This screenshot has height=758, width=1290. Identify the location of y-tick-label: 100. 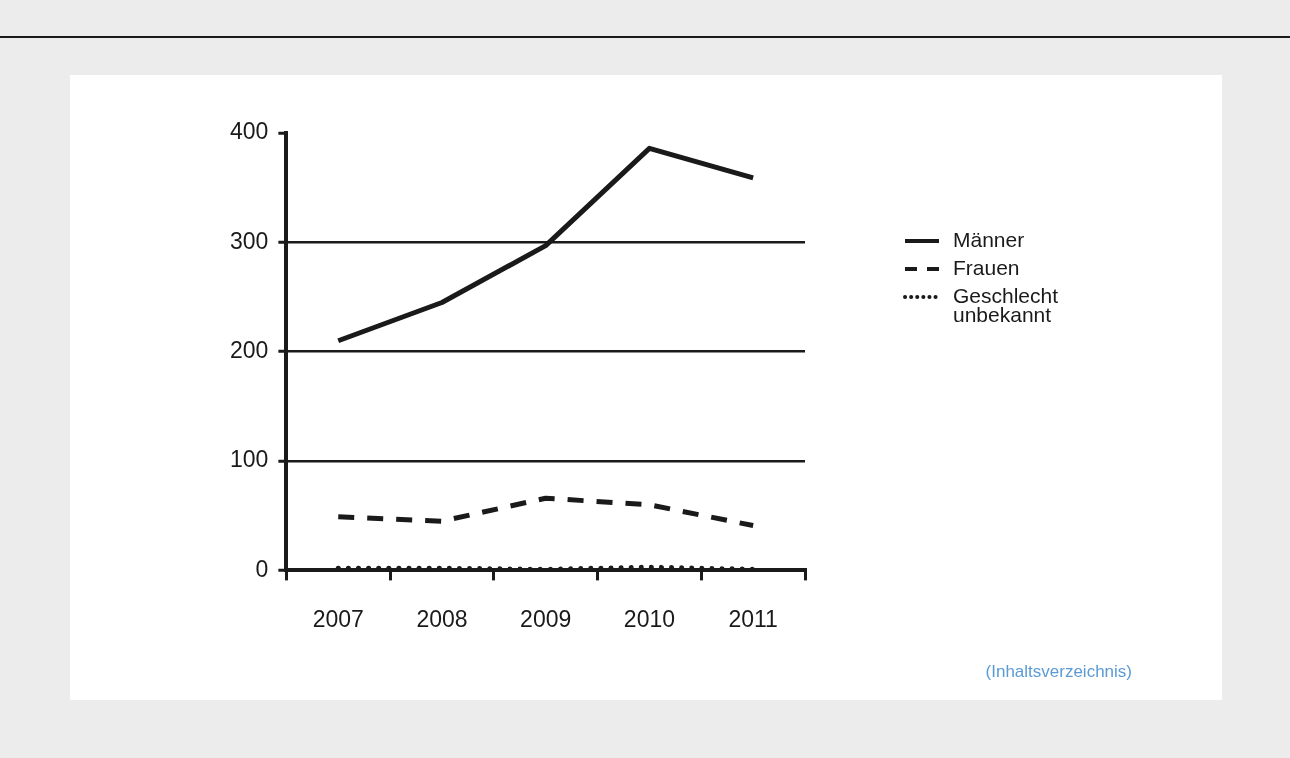
(249, 459).